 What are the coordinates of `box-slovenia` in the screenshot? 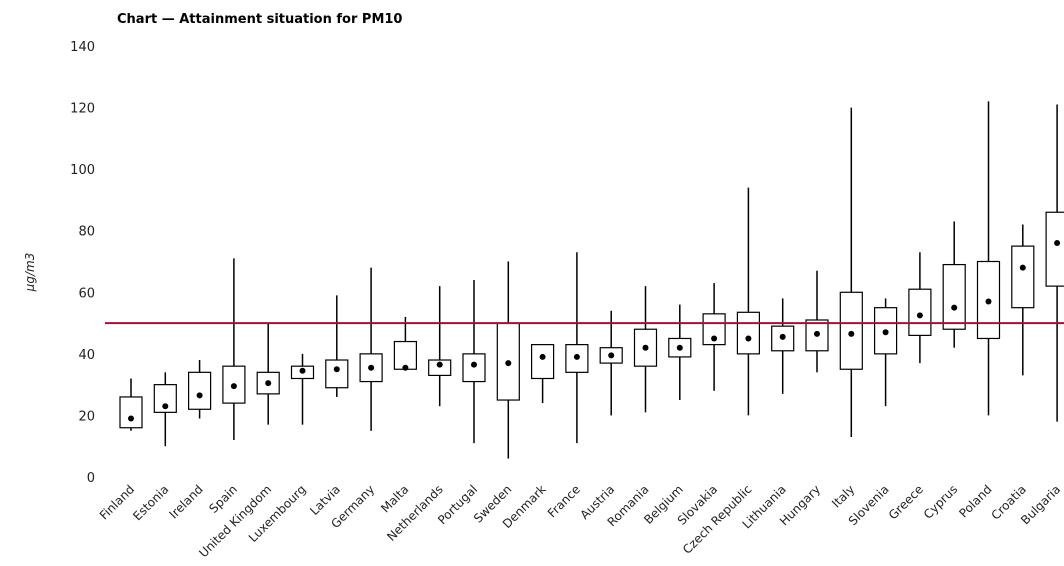 It's located at (885, 352).